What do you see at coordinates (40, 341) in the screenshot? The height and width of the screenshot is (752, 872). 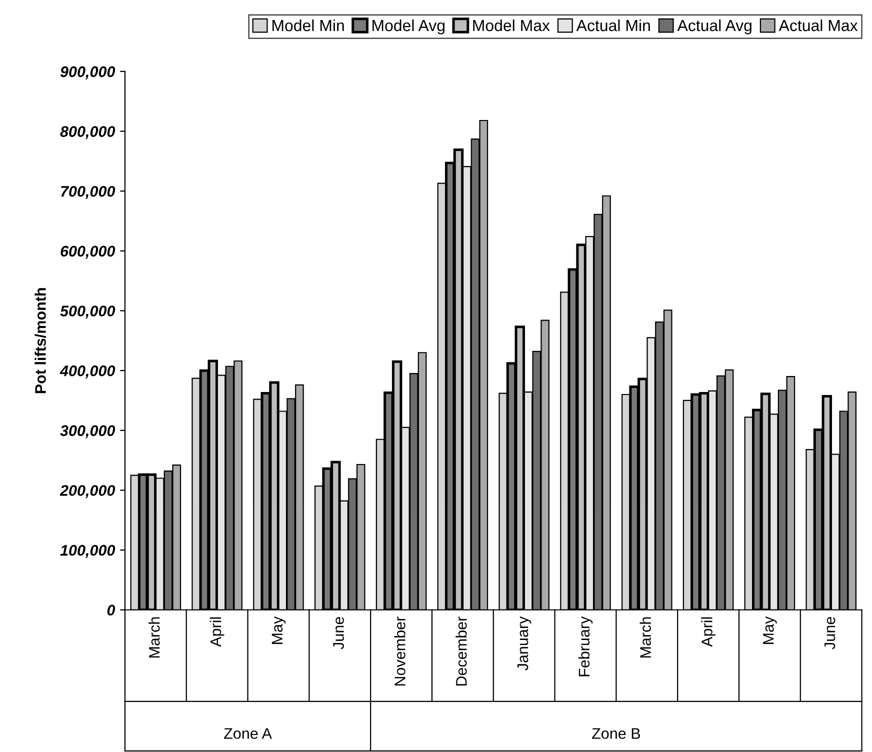 I see `y-axis-title: Pot lifts/month` at bounding box center [40, 341].